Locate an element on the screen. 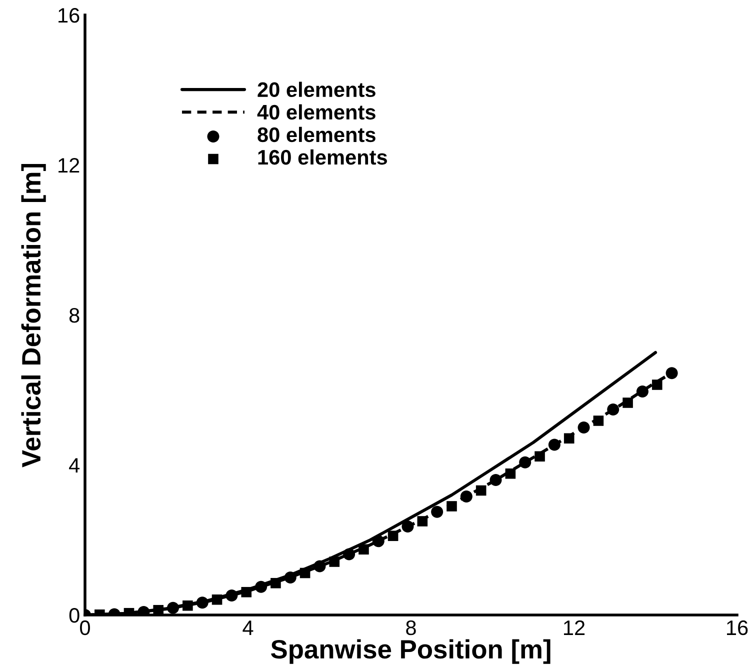 This screenshot has width=751, height=669. x-tick-label: 8 is located at coordinates (411, 628).